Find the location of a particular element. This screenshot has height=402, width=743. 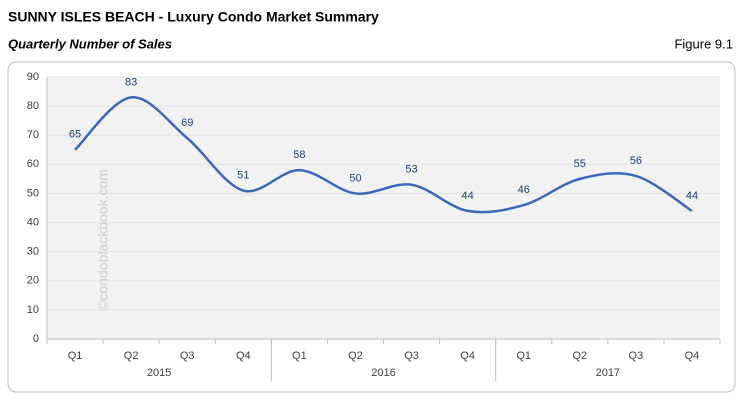

figure-label: Figure 9.1 is located at coordinates (703, 43).